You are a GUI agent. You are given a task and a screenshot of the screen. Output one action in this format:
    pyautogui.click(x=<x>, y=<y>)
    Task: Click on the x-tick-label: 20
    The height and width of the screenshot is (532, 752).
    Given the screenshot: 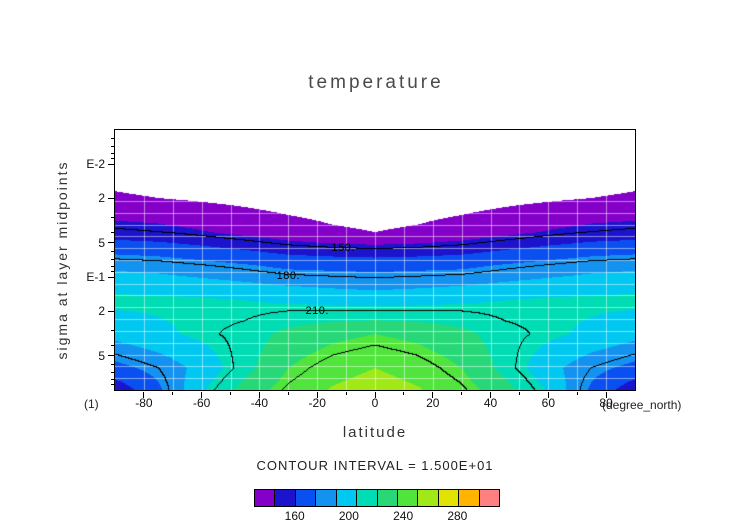 What is the action you would take?
    pyautogui.click(x=433, y=403)
    